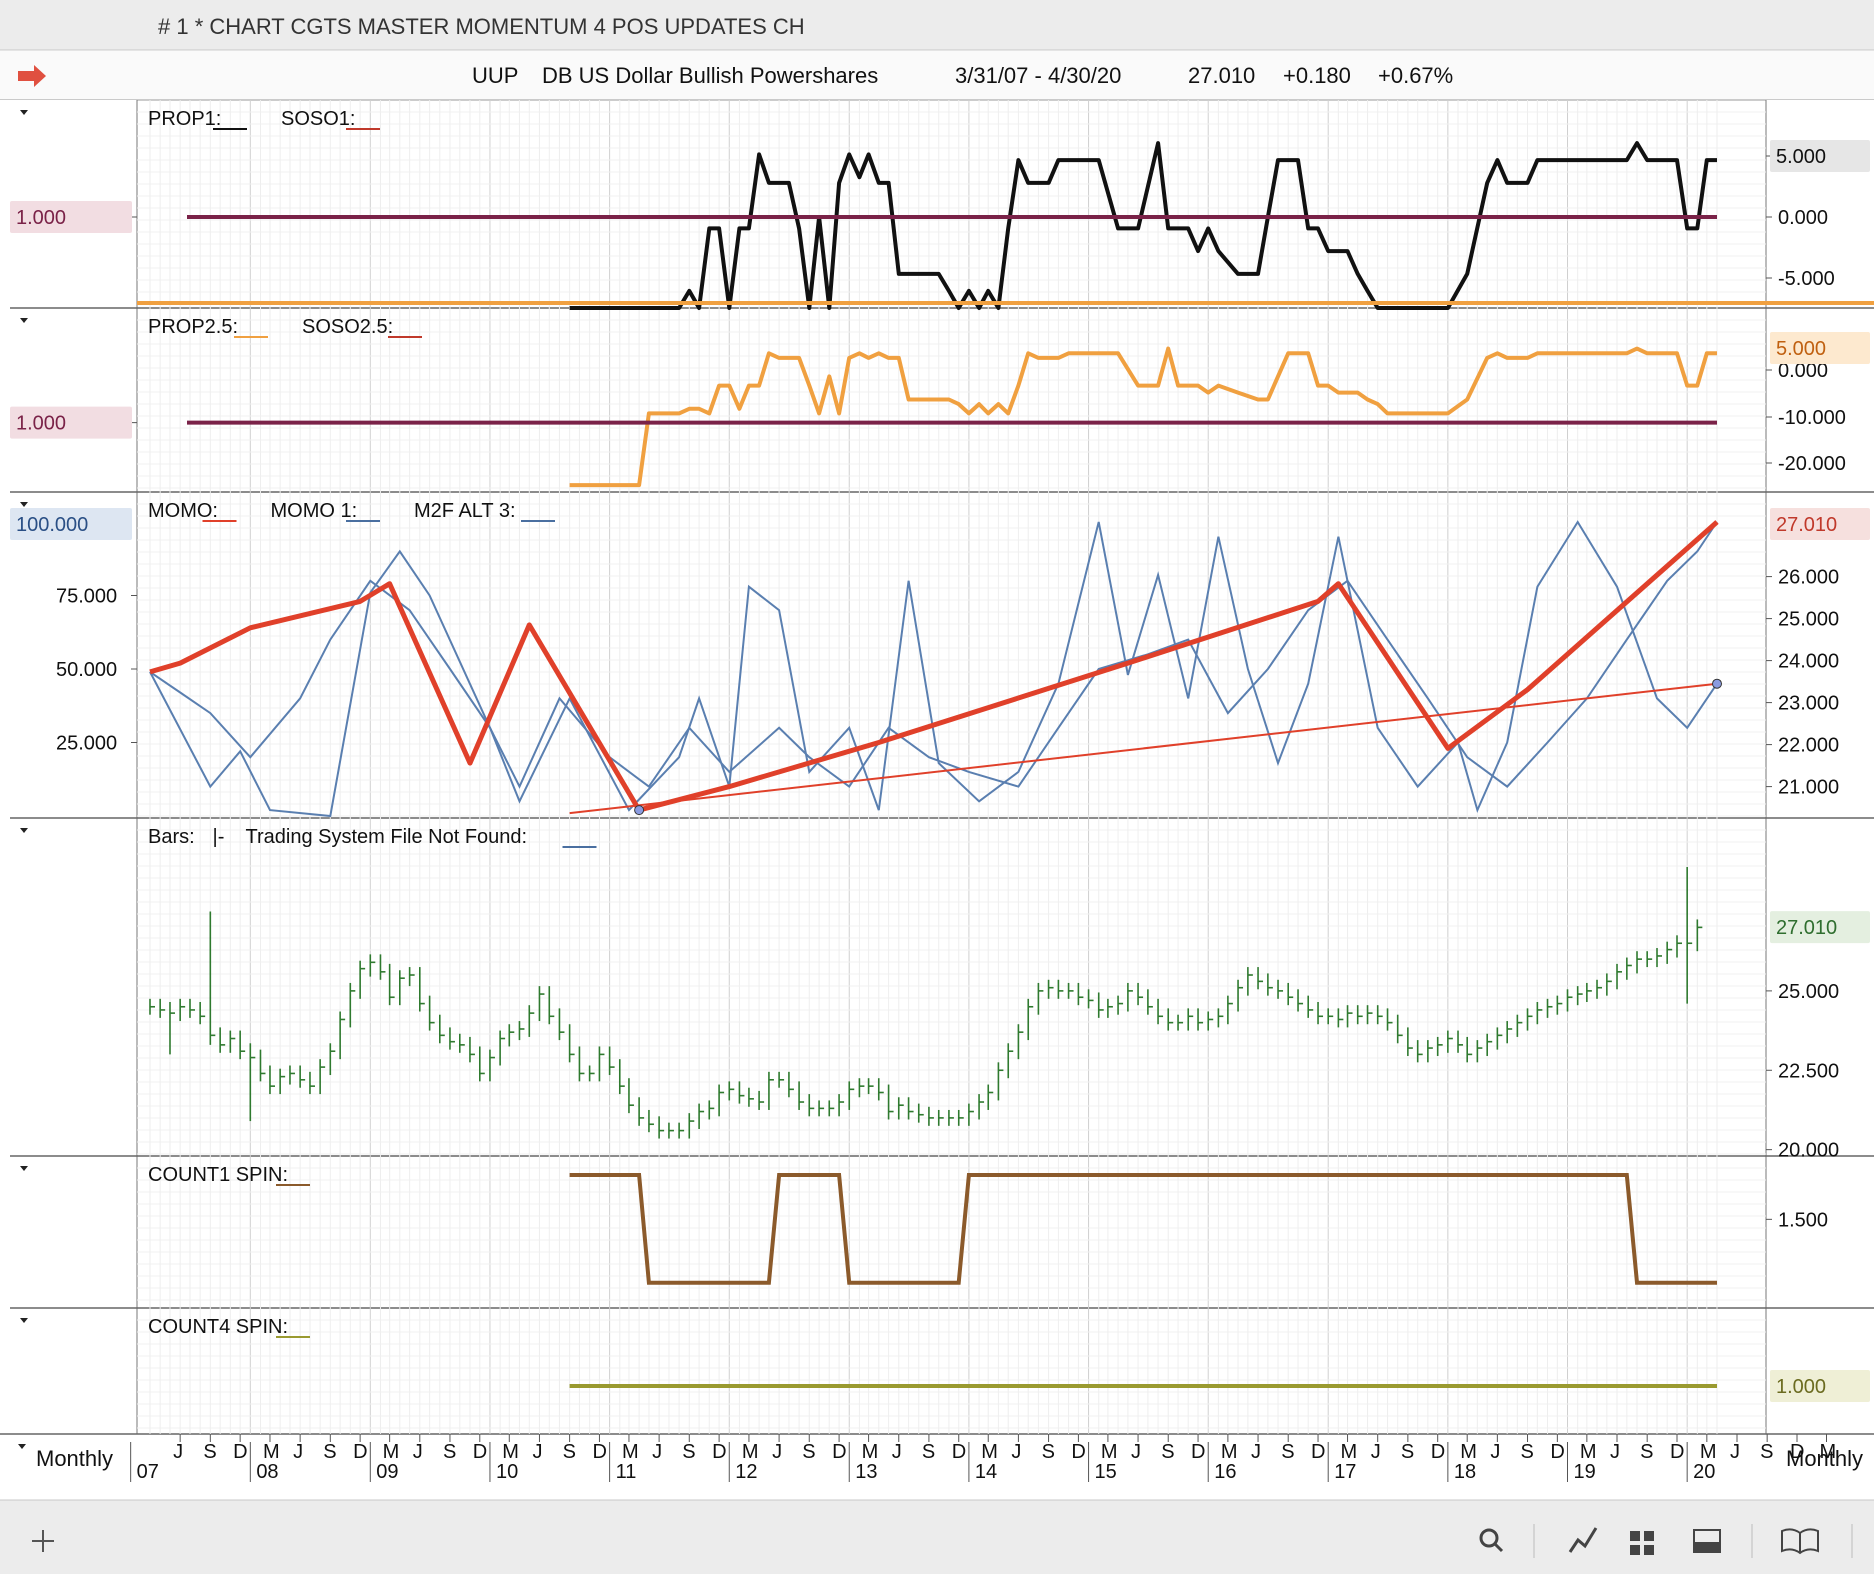  I want to click on year-label: 10, so click(507, 1472).